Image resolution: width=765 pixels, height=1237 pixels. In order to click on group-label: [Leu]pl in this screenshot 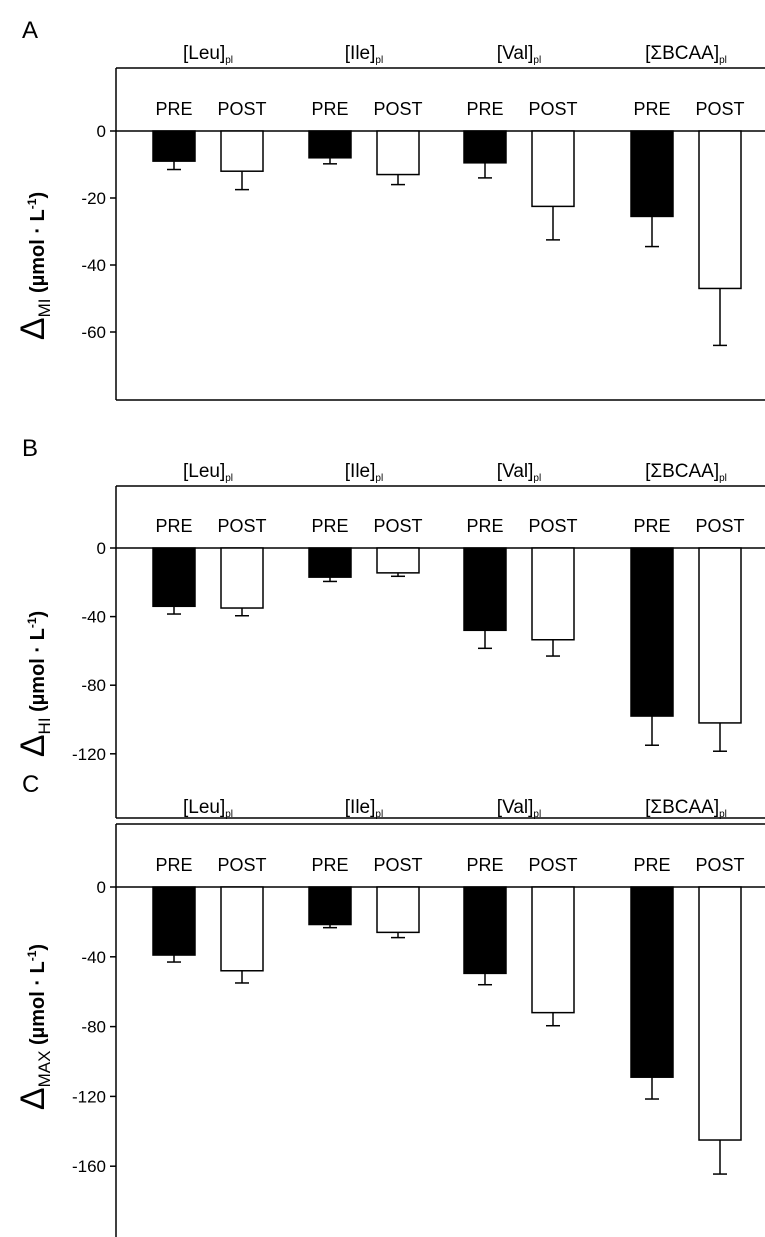, I will do `click(208, 808)`.